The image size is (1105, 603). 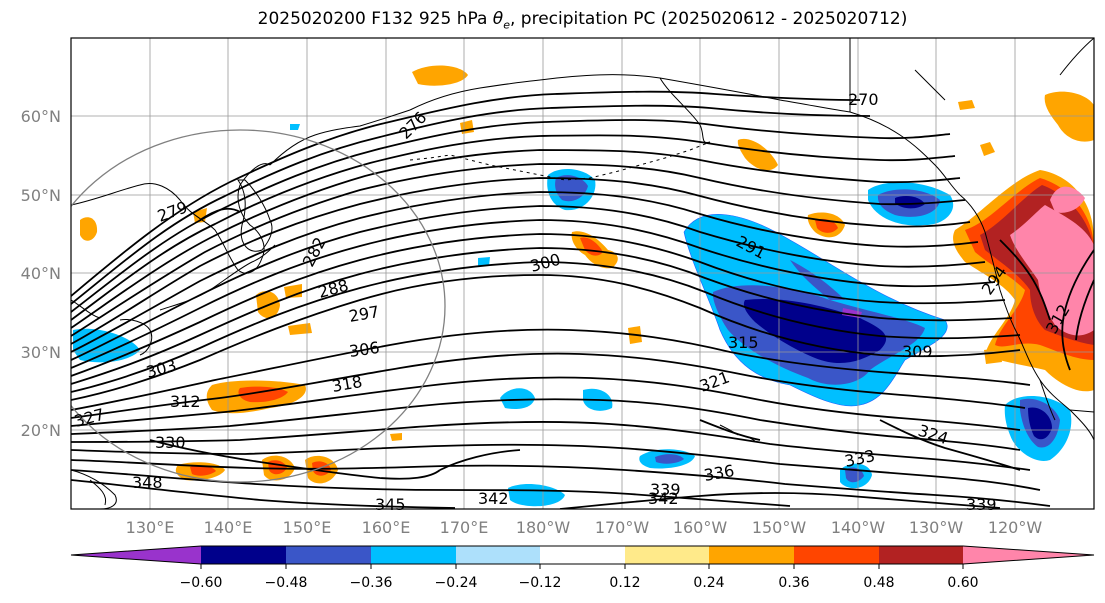 What do you see at coordinates (147, 482) in the screenshot?
I see `contour-label-348: 348` at bounding box center [147, 482].